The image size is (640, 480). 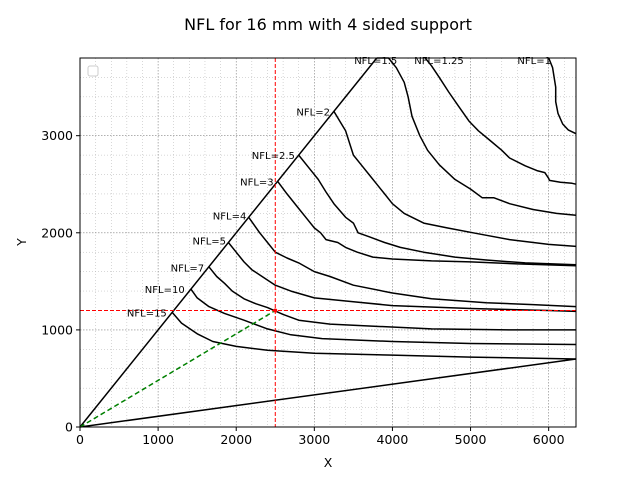 What do you see at coordinates (188, 269) in the screenshot?
I see `contour-label: NFL=7` at bounding box center [188, 269].